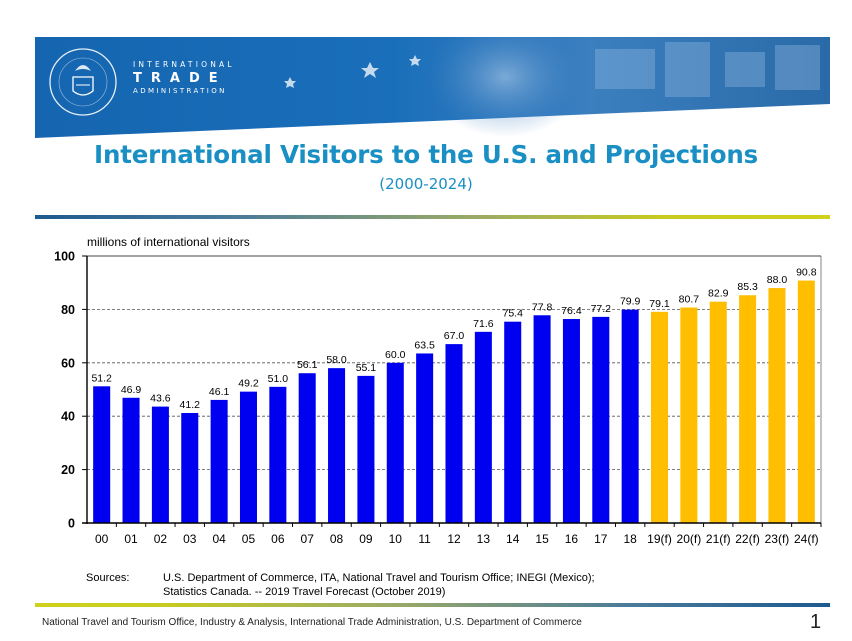 This screenshot has height=641, width=852. Describe the element at coordinates (424, 539) in the screenshot. I see `x-tick-label: 11` at that location.